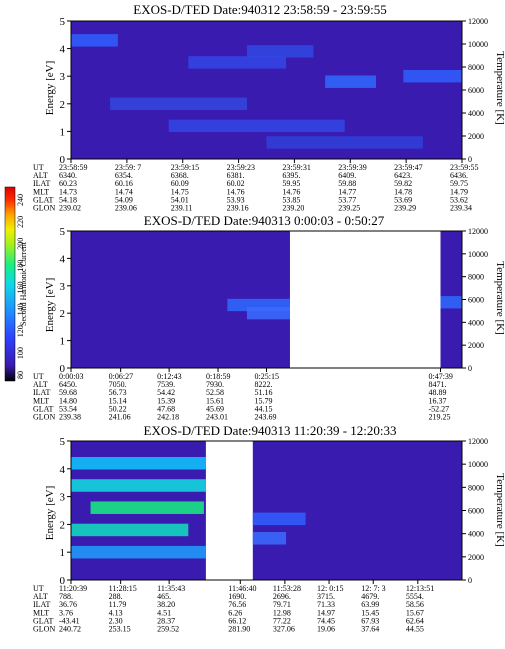 The width and height of the screenshot is (505, 649). Describe the element at coordinates (168, 417) in the screenshot. I see `orbit-value: 242.18` at that location.